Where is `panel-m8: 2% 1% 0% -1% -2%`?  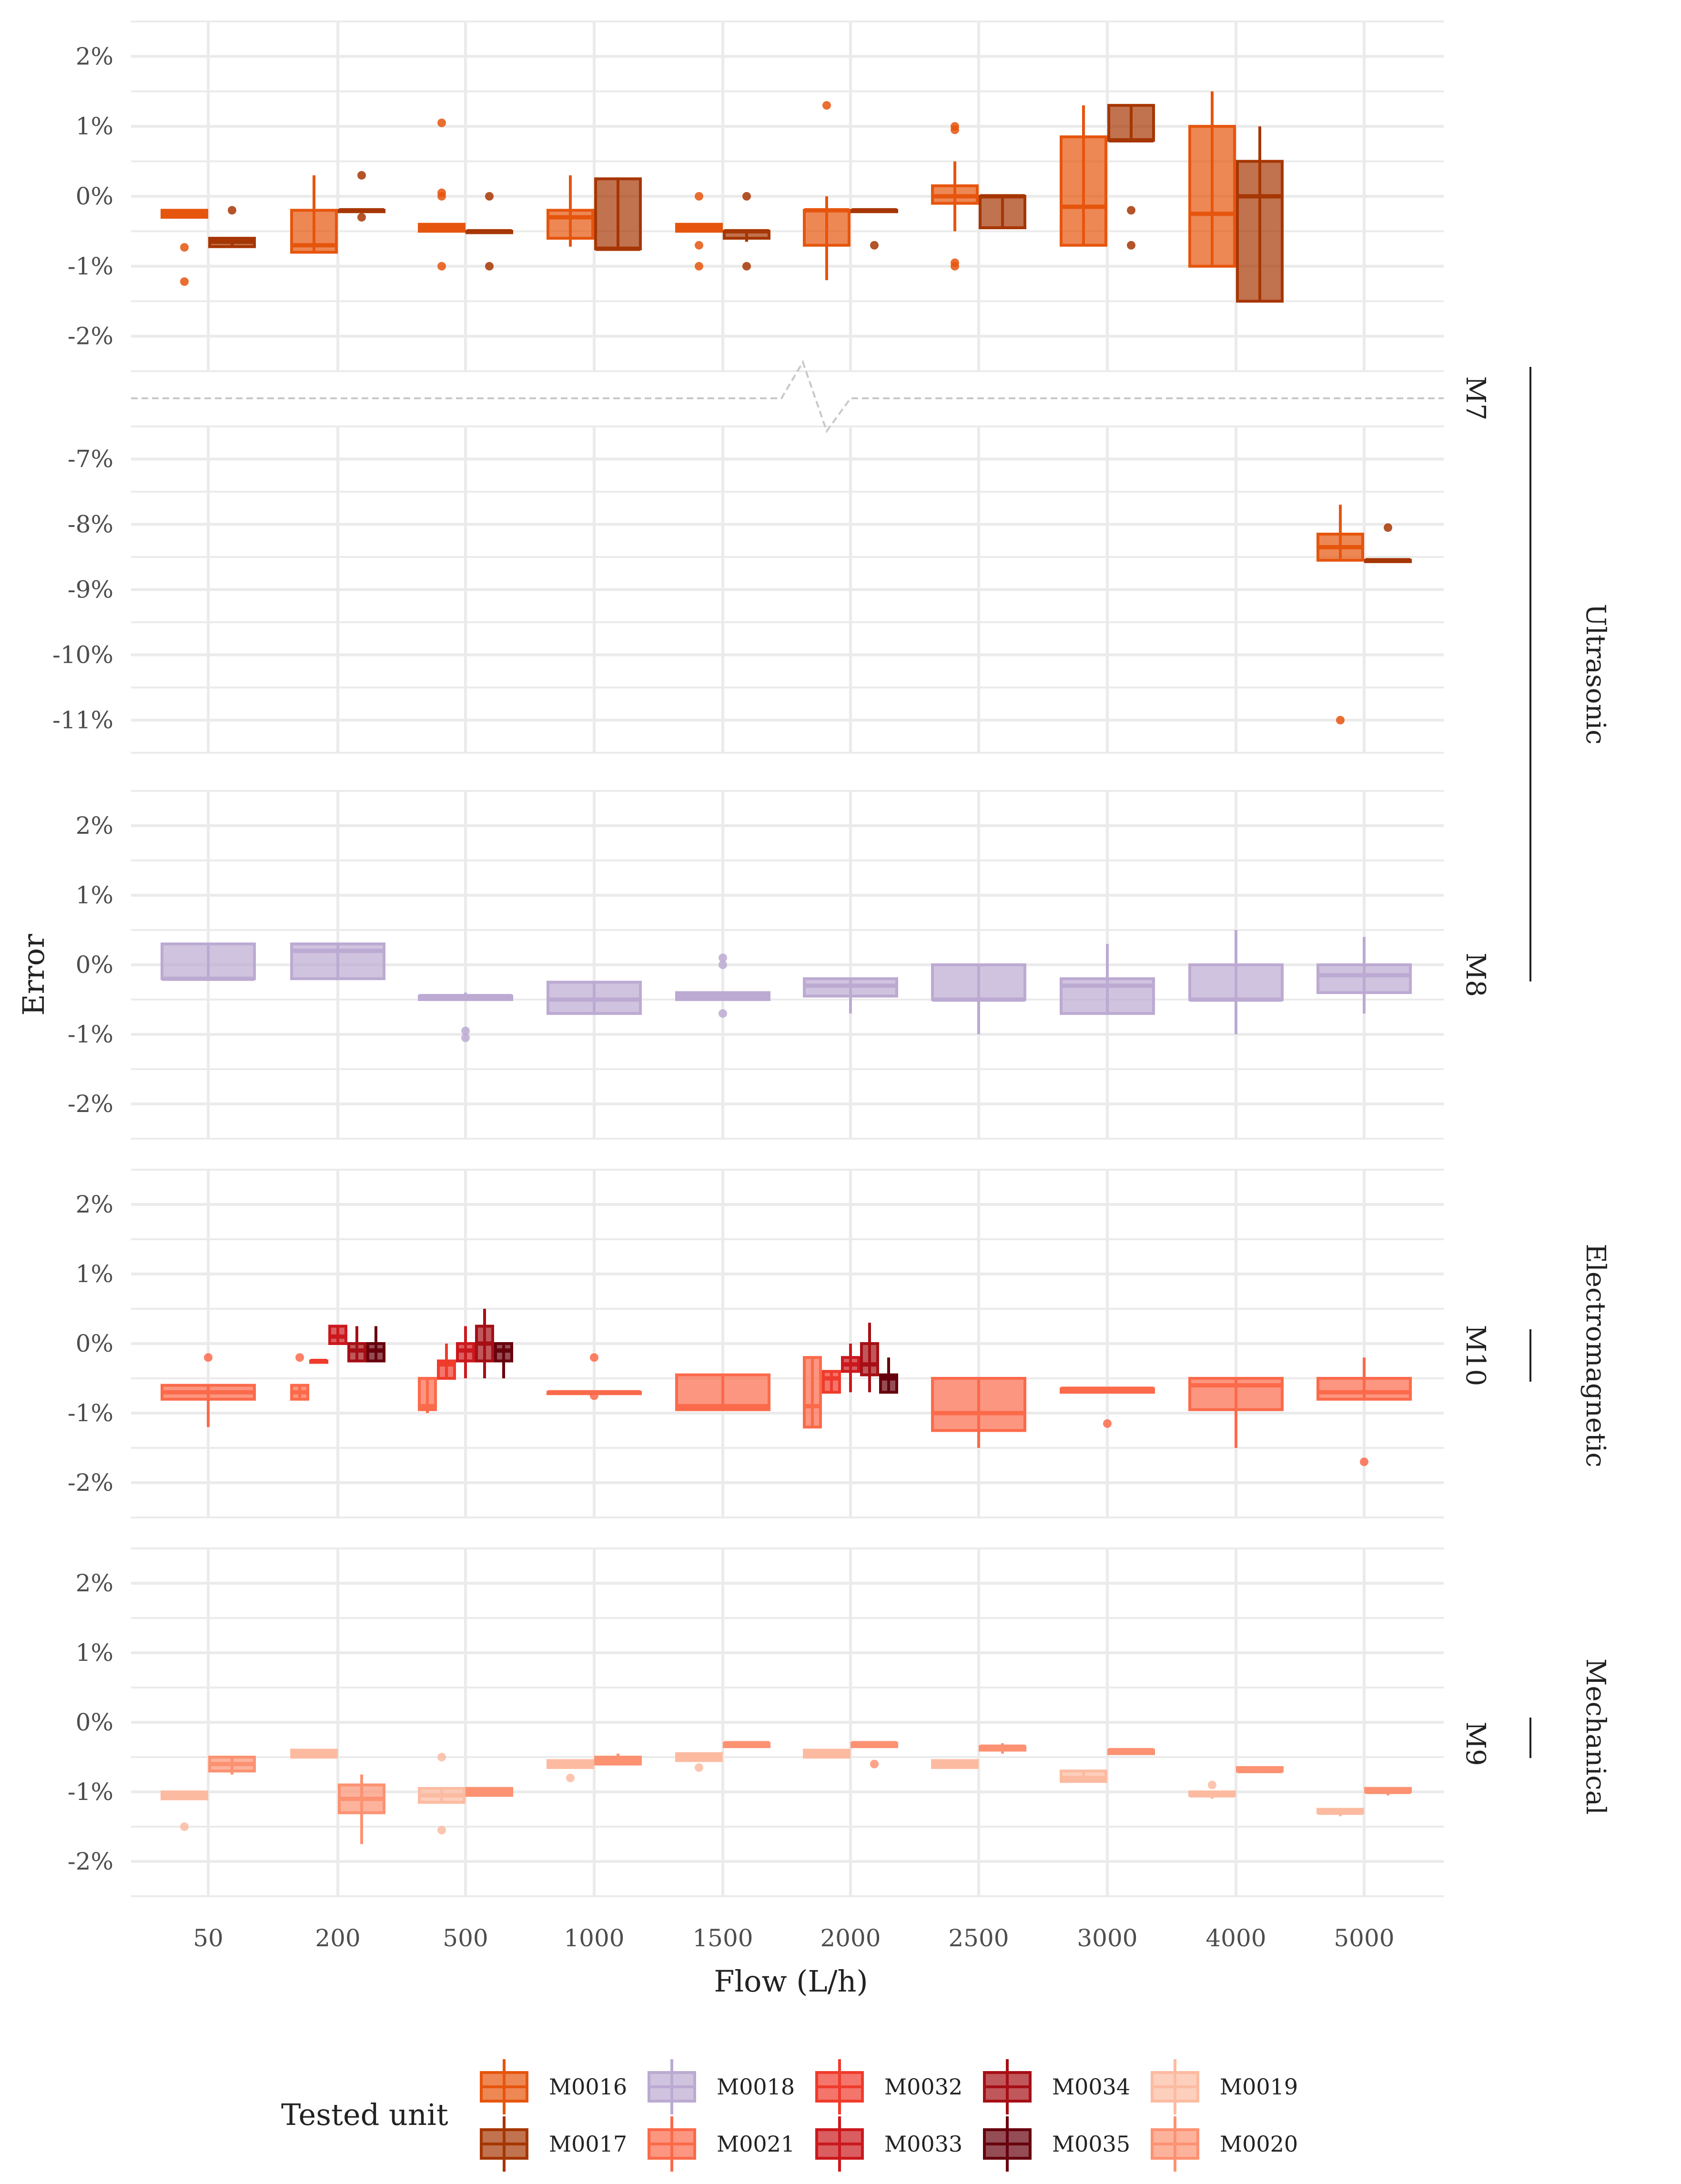 panel-m8: 2% 1% 0% -1% -2% is located at coordinates (756, 965).